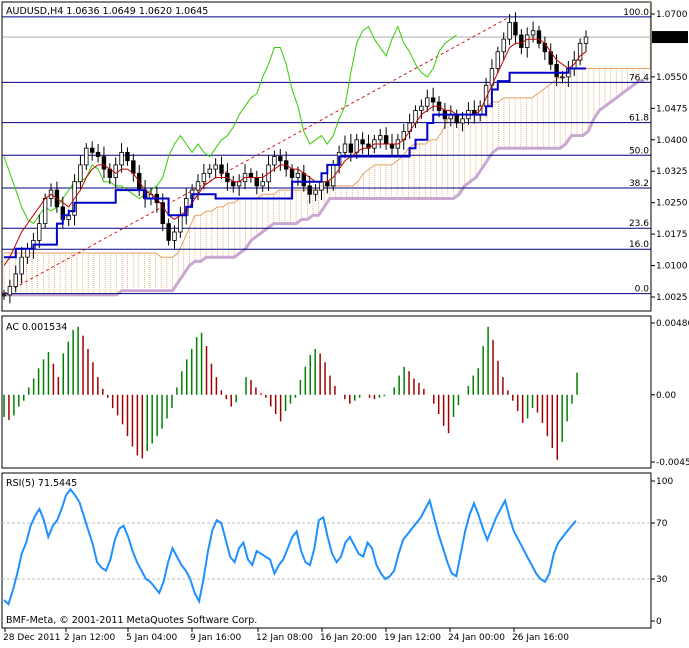 Image resolution: width=689 pixels, height=648 pixels. What do you see at coordinates (41, 483) in the screenshot?
I see `rsi-panel-title: RSI(5) 71.5445` at bounding box center [41, 483].